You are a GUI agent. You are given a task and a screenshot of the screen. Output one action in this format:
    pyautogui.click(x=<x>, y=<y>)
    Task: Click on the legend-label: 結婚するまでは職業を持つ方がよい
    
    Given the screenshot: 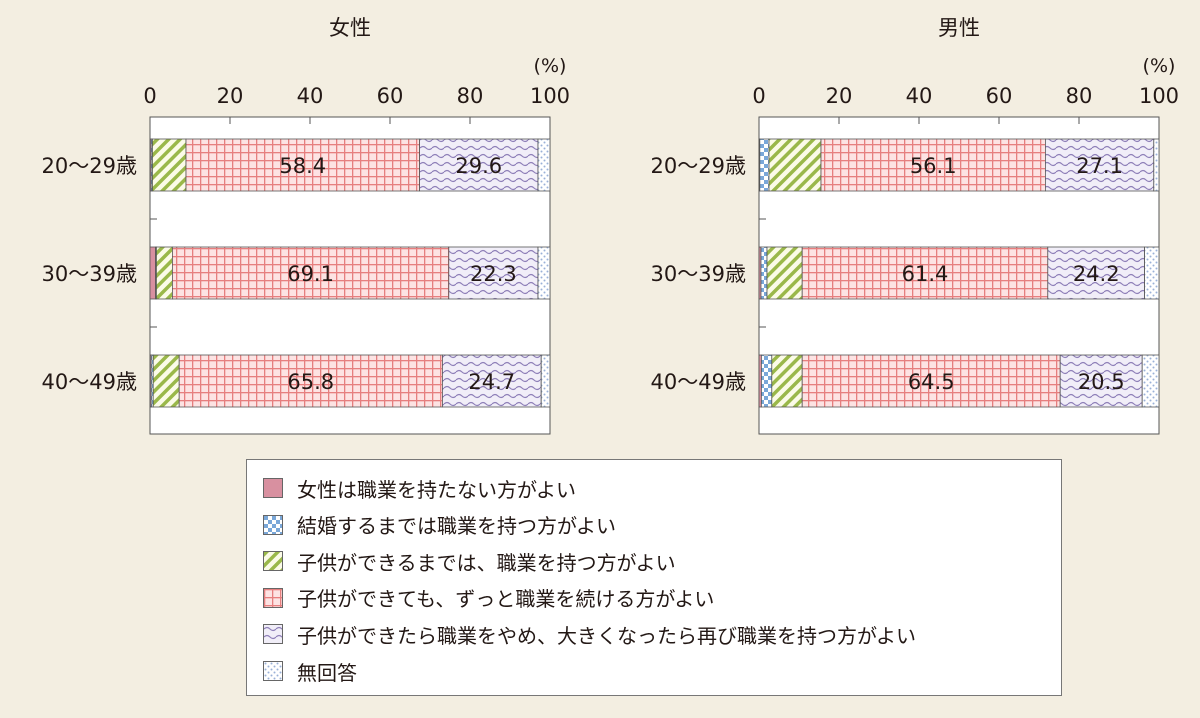 What is the action you would take?
    pyautogui.click(x=456, y=526)
    